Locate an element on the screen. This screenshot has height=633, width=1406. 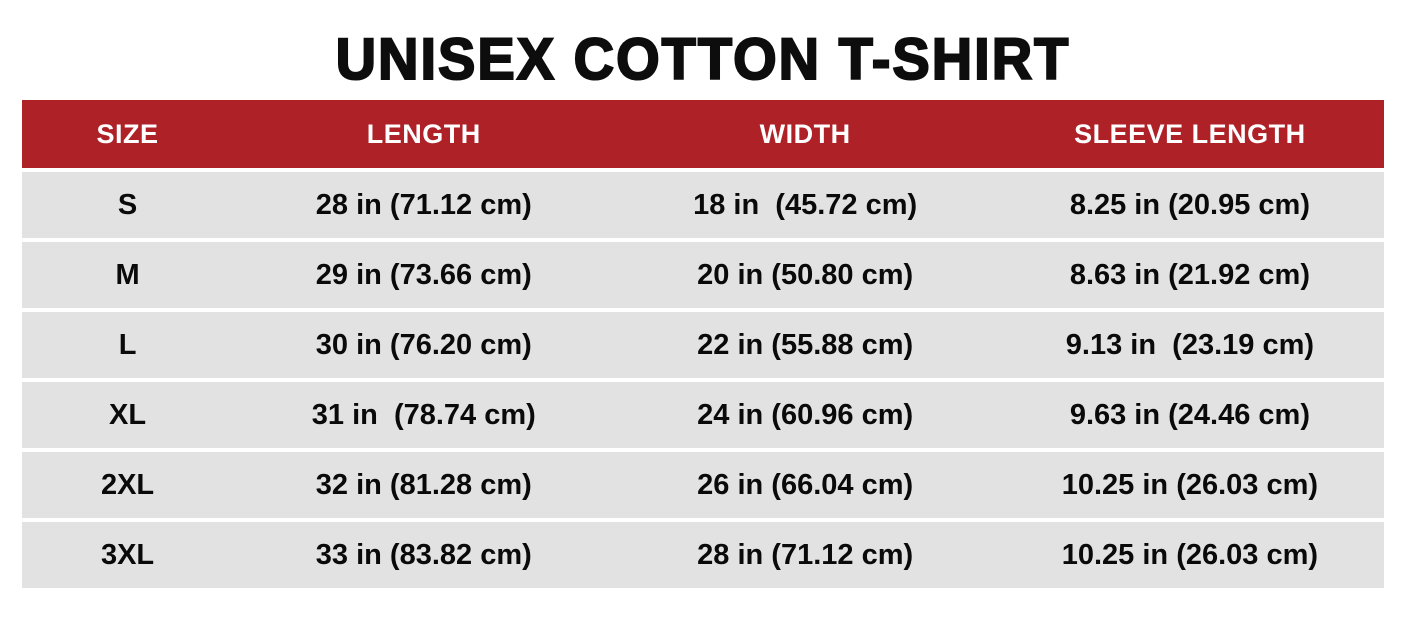
cell-length: 33 in (83.82 cm) is located at coordinates (423, 554).